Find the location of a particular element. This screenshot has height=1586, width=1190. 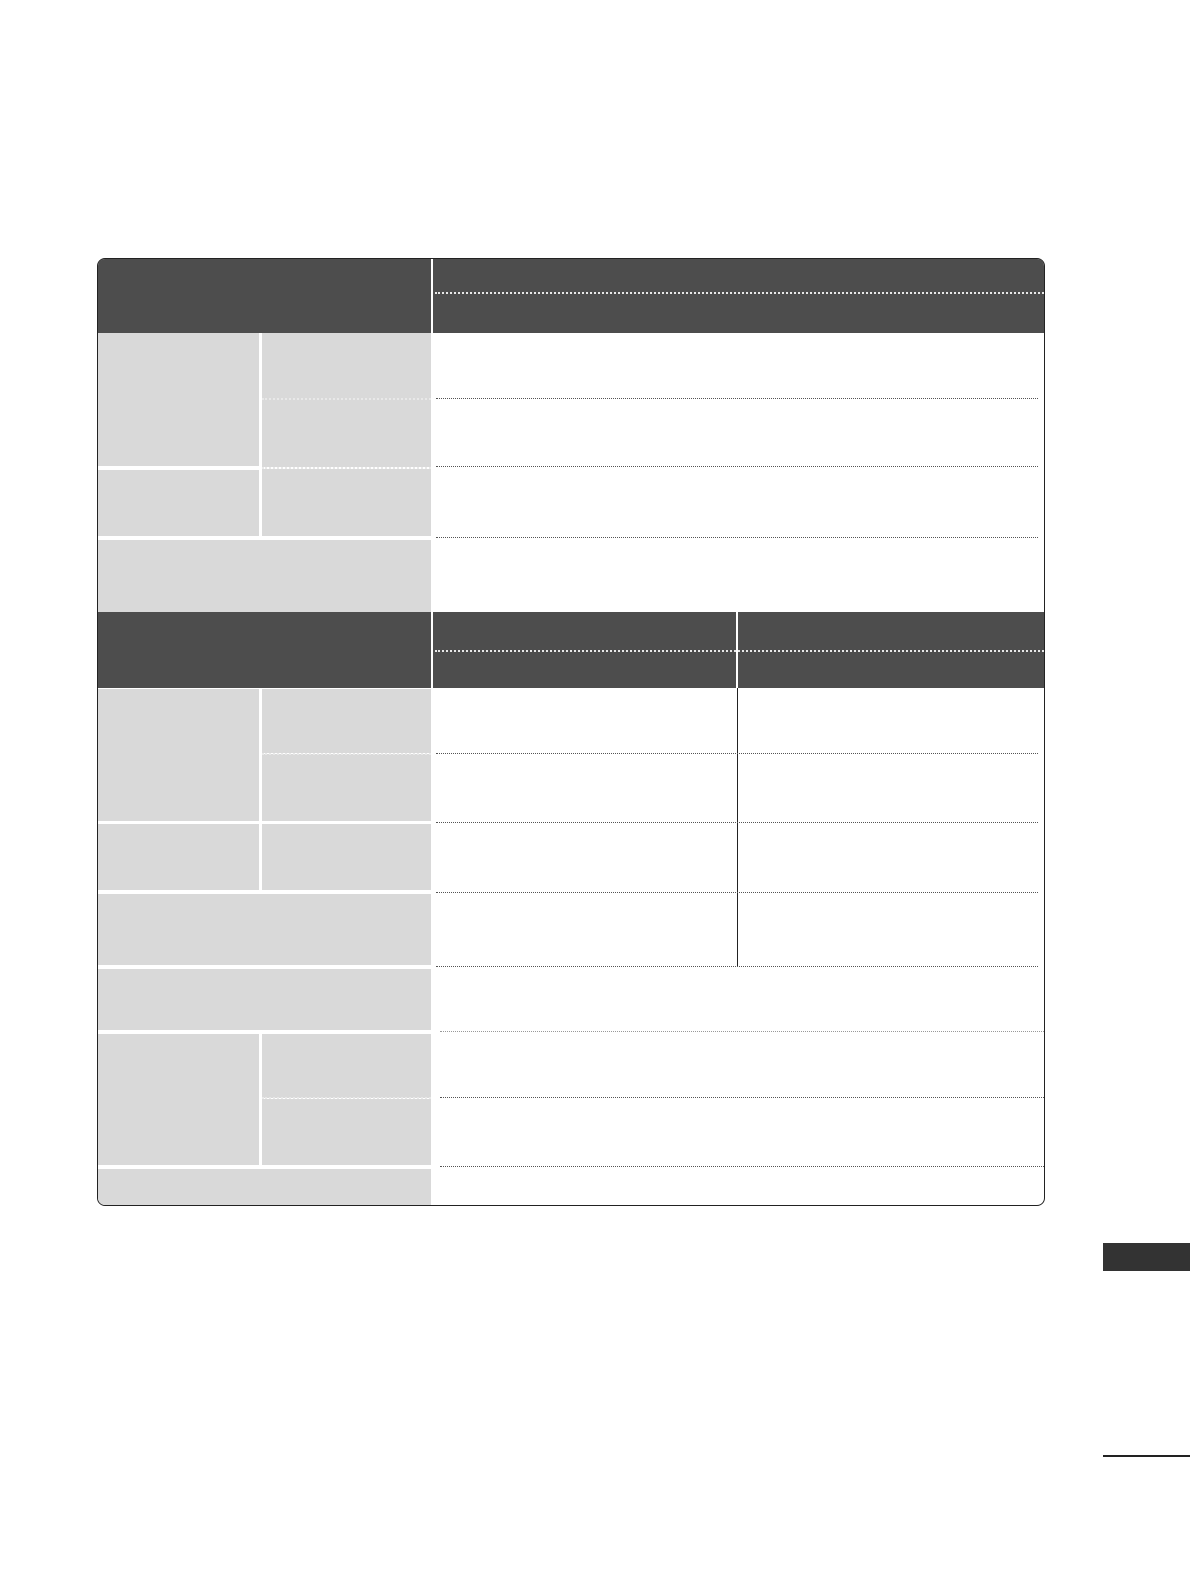

header-2-divider is located at coordinates (739, 651).